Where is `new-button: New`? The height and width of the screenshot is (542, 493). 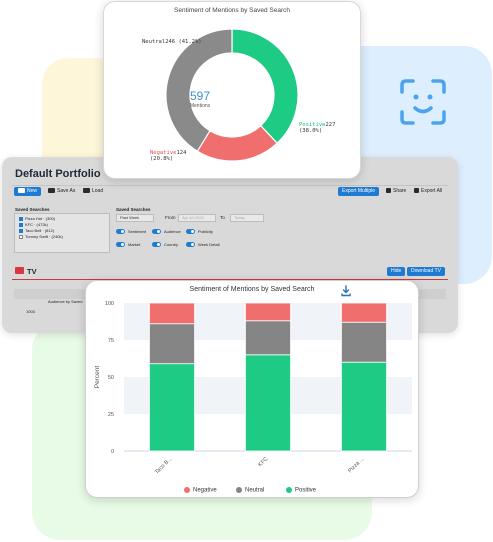 new-button: New is located at coordinates (28, 191).